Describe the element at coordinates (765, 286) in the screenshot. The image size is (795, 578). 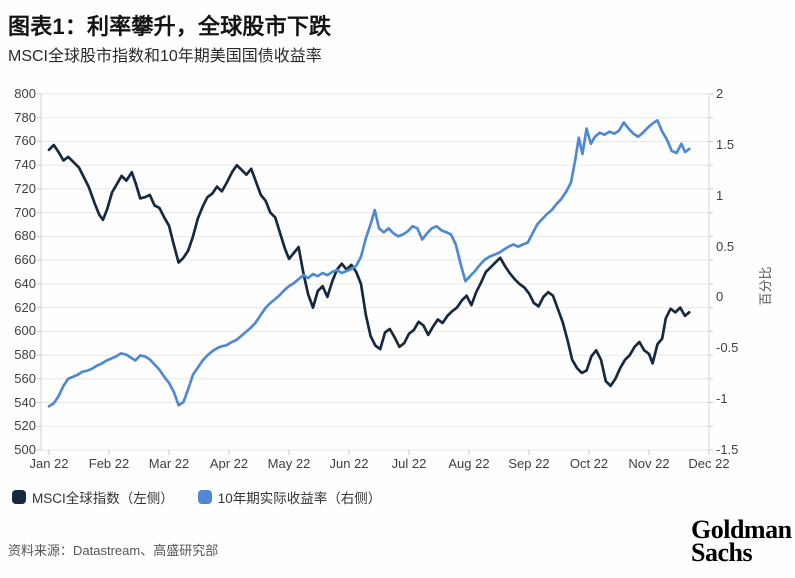
I see `right-axis-title: 百分比` at that location.